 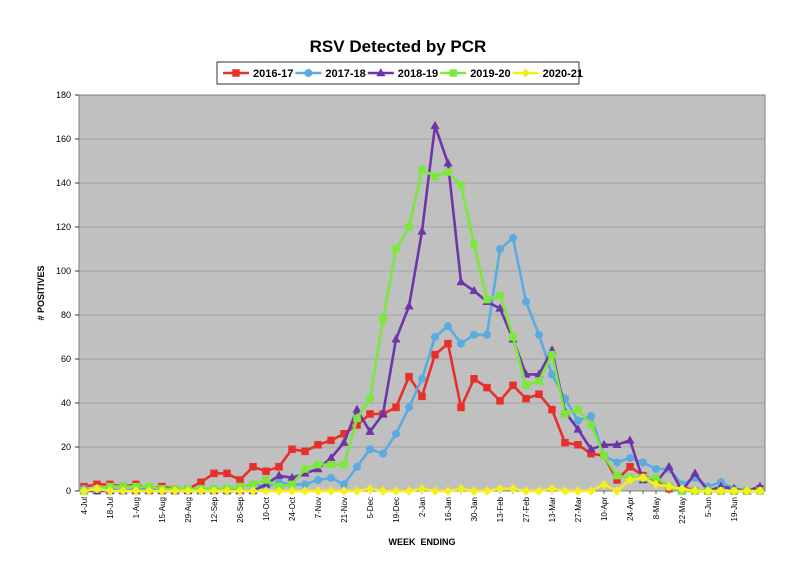 What do you see at coordinates (708, 507) in the screenshot?
I see `x-tick-label: 5-Jun` at bounding box center [708, 507].